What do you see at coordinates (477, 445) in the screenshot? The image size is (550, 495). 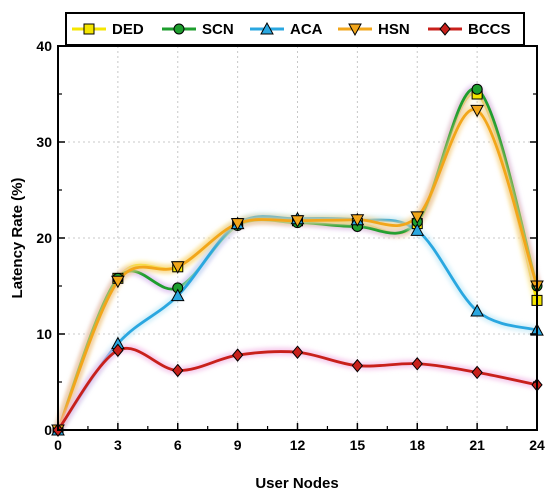 I see `x-tick-label: 21` at bounding box center [477, 445].